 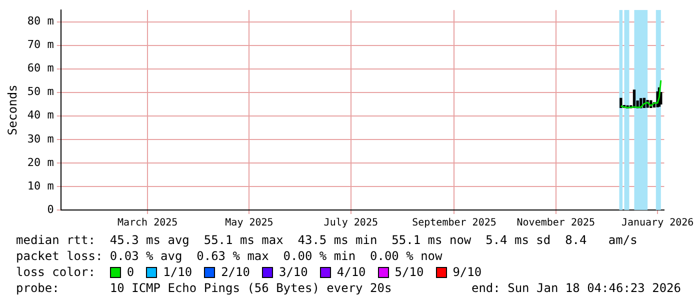 I want to click on x-tick-label: March 2025, so click(x=147, y=223).